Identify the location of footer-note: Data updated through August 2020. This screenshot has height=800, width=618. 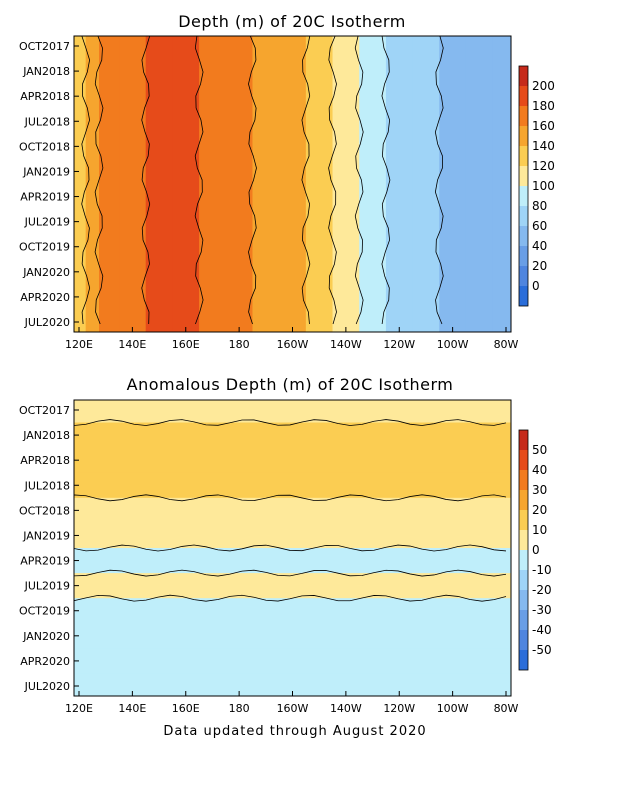
(295, 731).